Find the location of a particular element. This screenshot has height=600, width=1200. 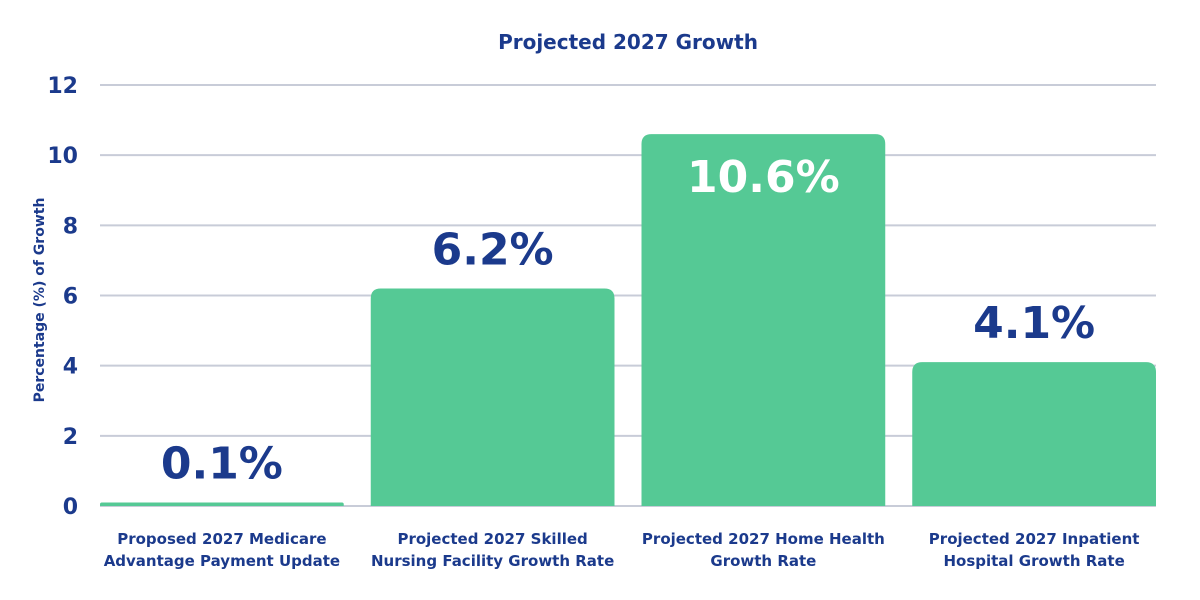

data-label: 6.2% is located at coordinates (493, 249).